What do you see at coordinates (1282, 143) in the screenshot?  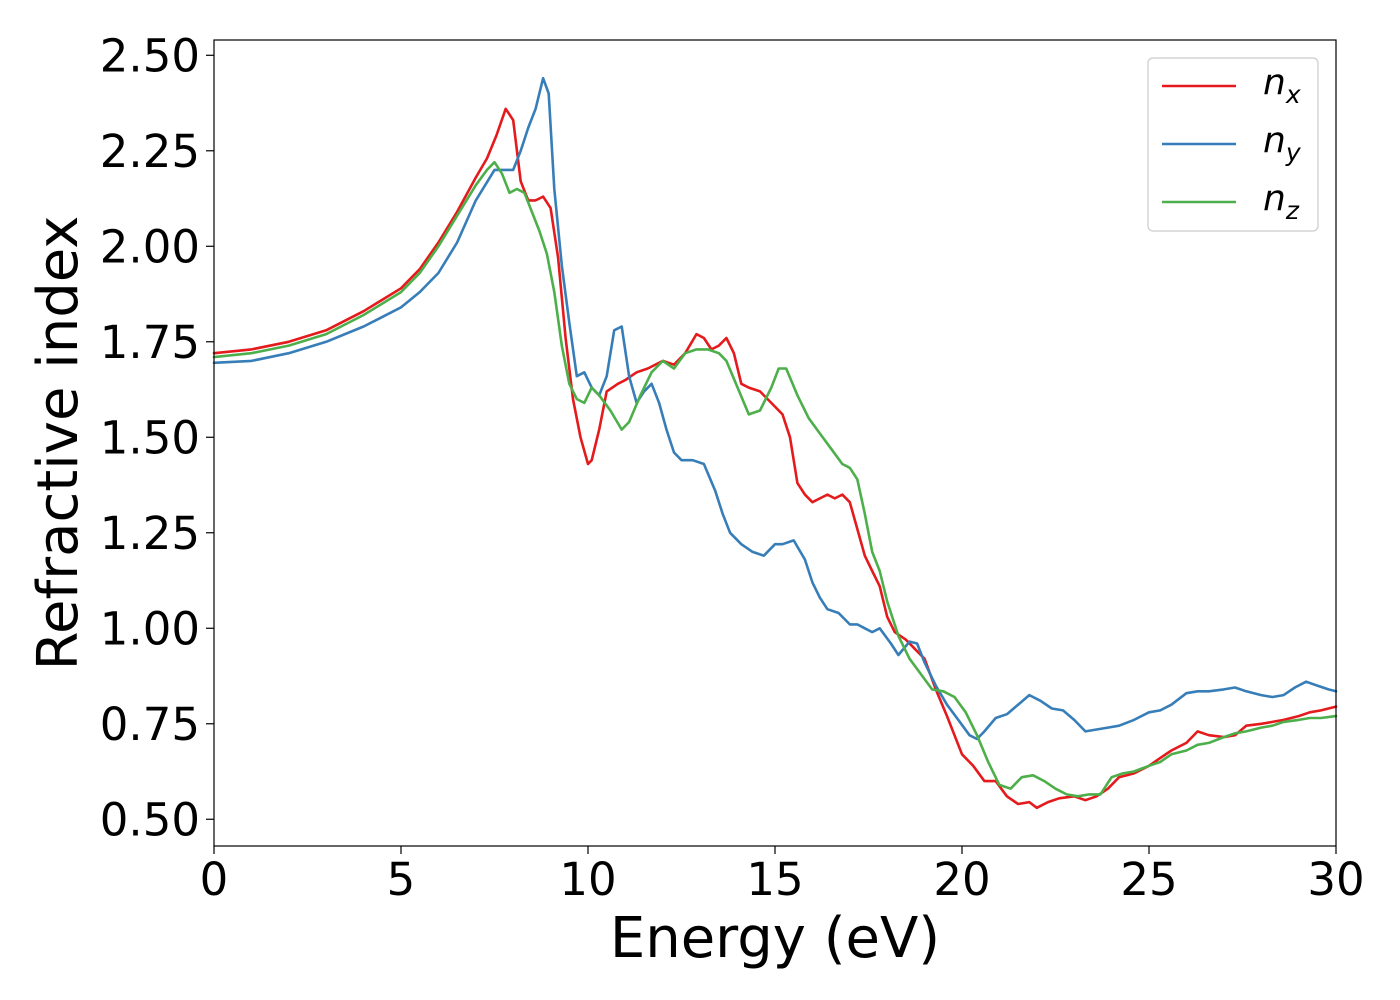 I see `legend-label-n-y: ny` at bounding box center [1282, 143].